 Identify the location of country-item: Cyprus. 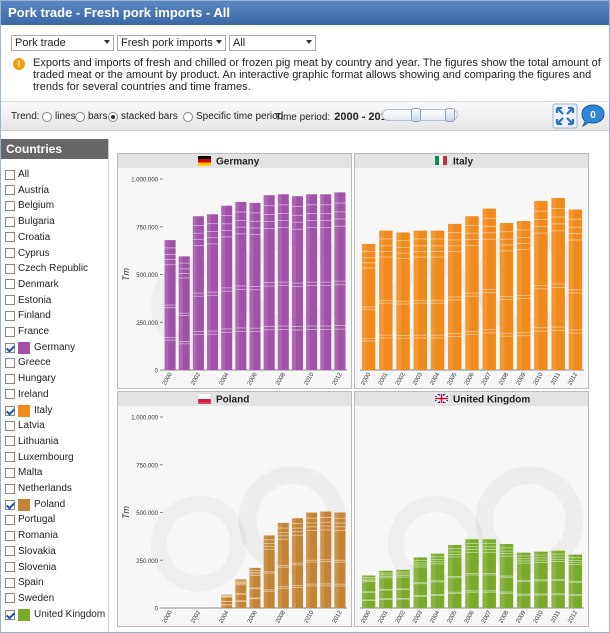
(27, 253).